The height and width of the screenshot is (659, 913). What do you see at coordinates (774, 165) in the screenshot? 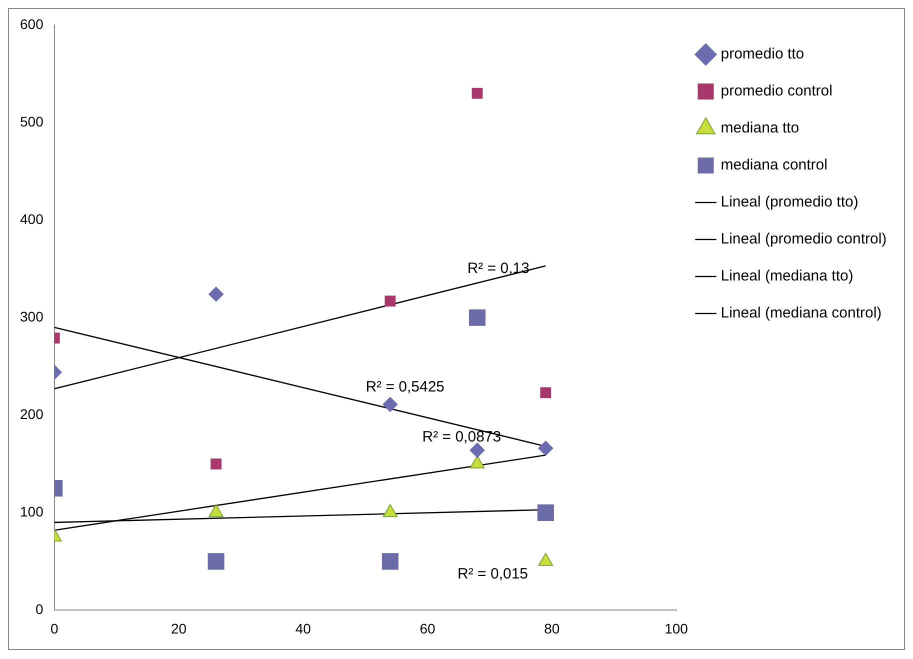
I see `legend-label: mediana control` at bounding box center [774, 165].